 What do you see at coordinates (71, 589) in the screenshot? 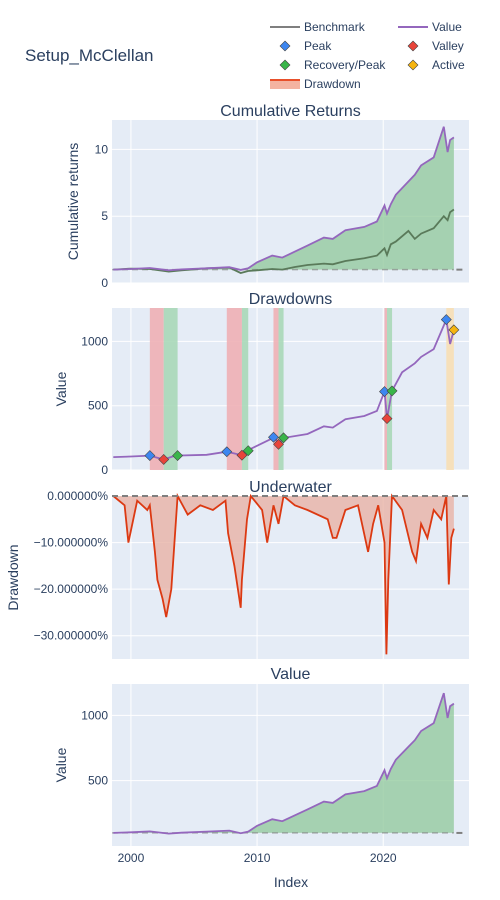
I see `y-tick-label: −20.000000%` at bounding box center [71, 589].